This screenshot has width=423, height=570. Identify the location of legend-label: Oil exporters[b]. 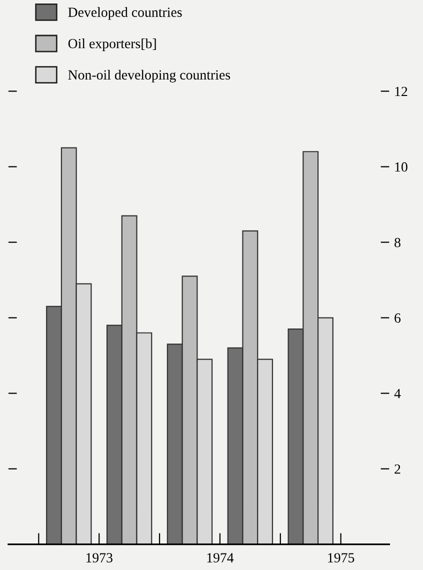
(112, 45).